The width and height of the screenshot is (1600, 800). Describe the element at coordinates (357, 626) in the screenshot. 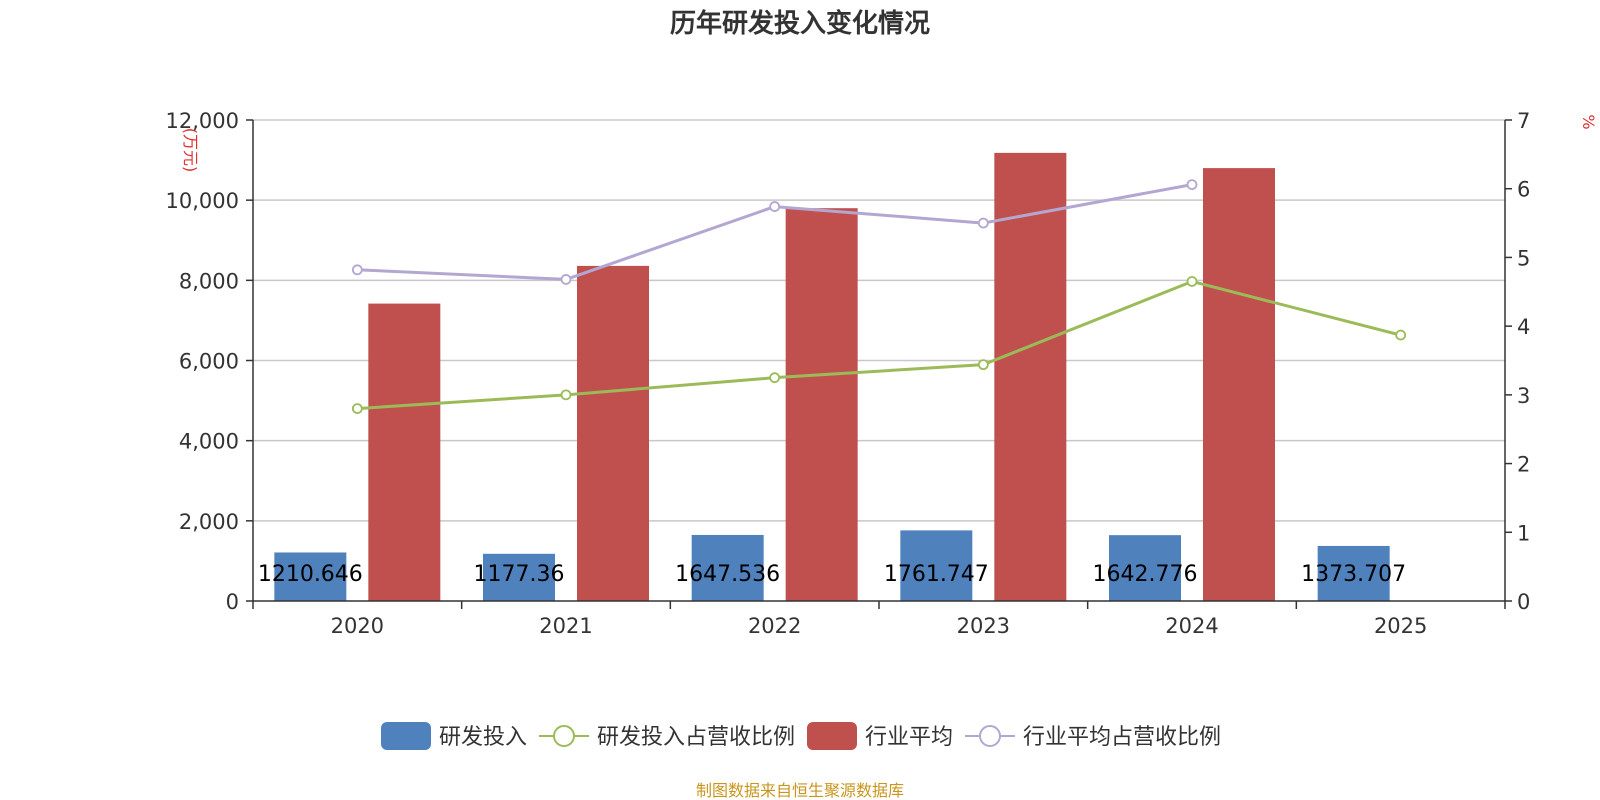

I see `x-axis-tick-label: 2020` at that location.